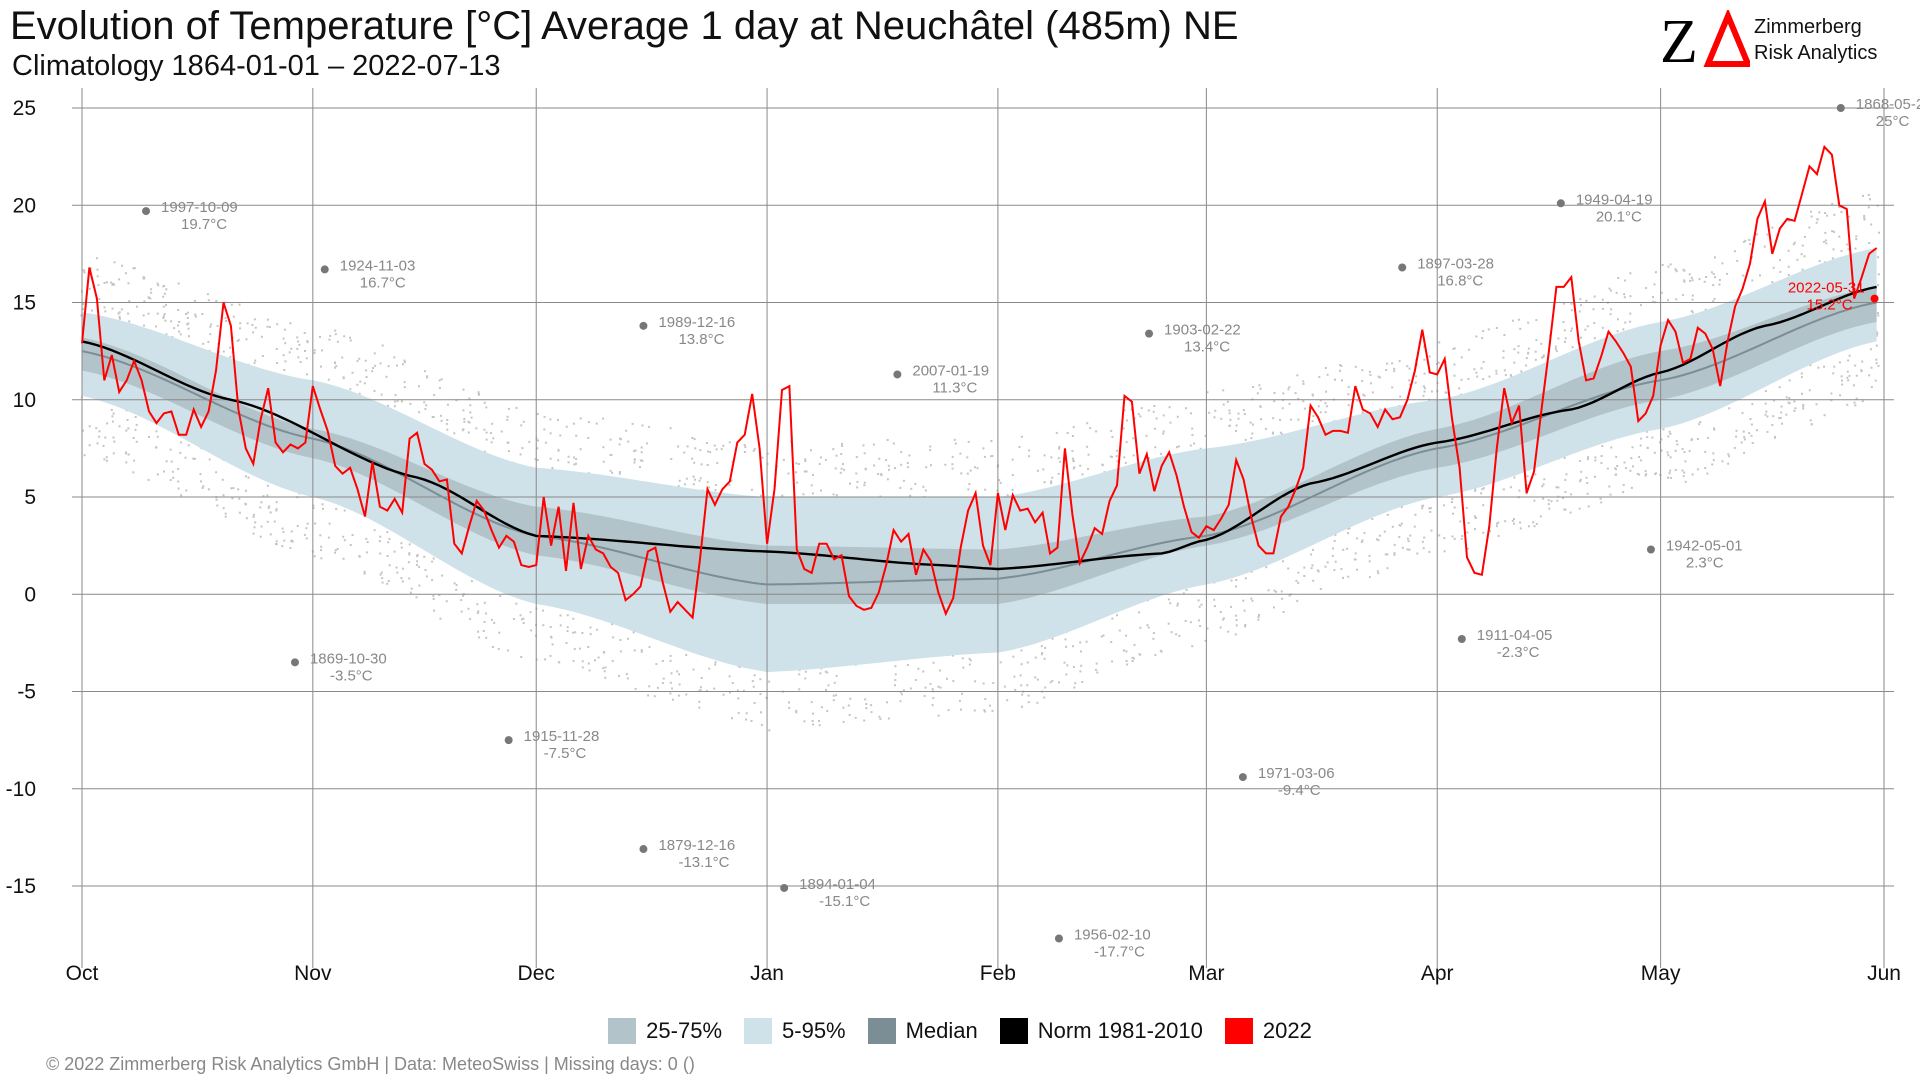 This screenshot has height=1080, width=1920. Describe the element at coordinates (703, 862) in the screenshot. I see `record-value-label: -13.1°C` at that location.